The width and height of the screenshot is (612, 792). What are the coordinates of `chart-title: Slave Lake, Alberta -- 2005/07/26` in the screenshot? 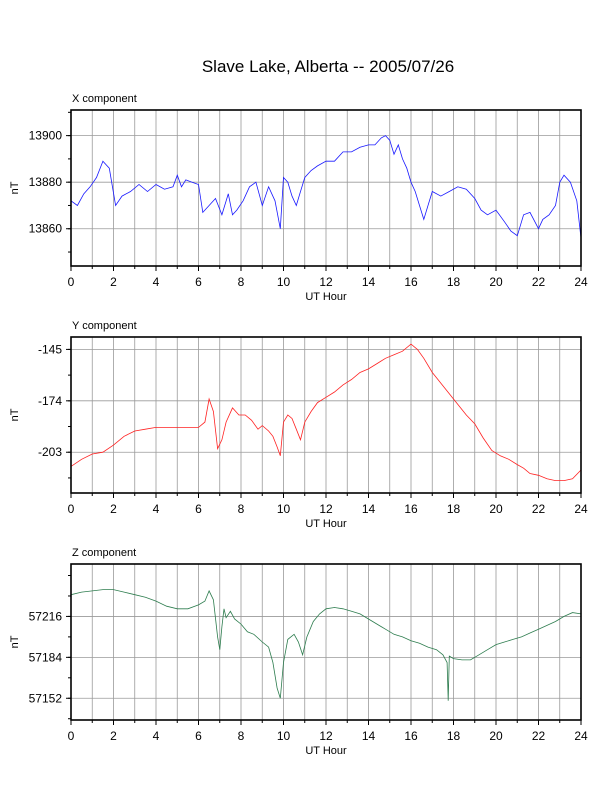 It's located at (328, 66).